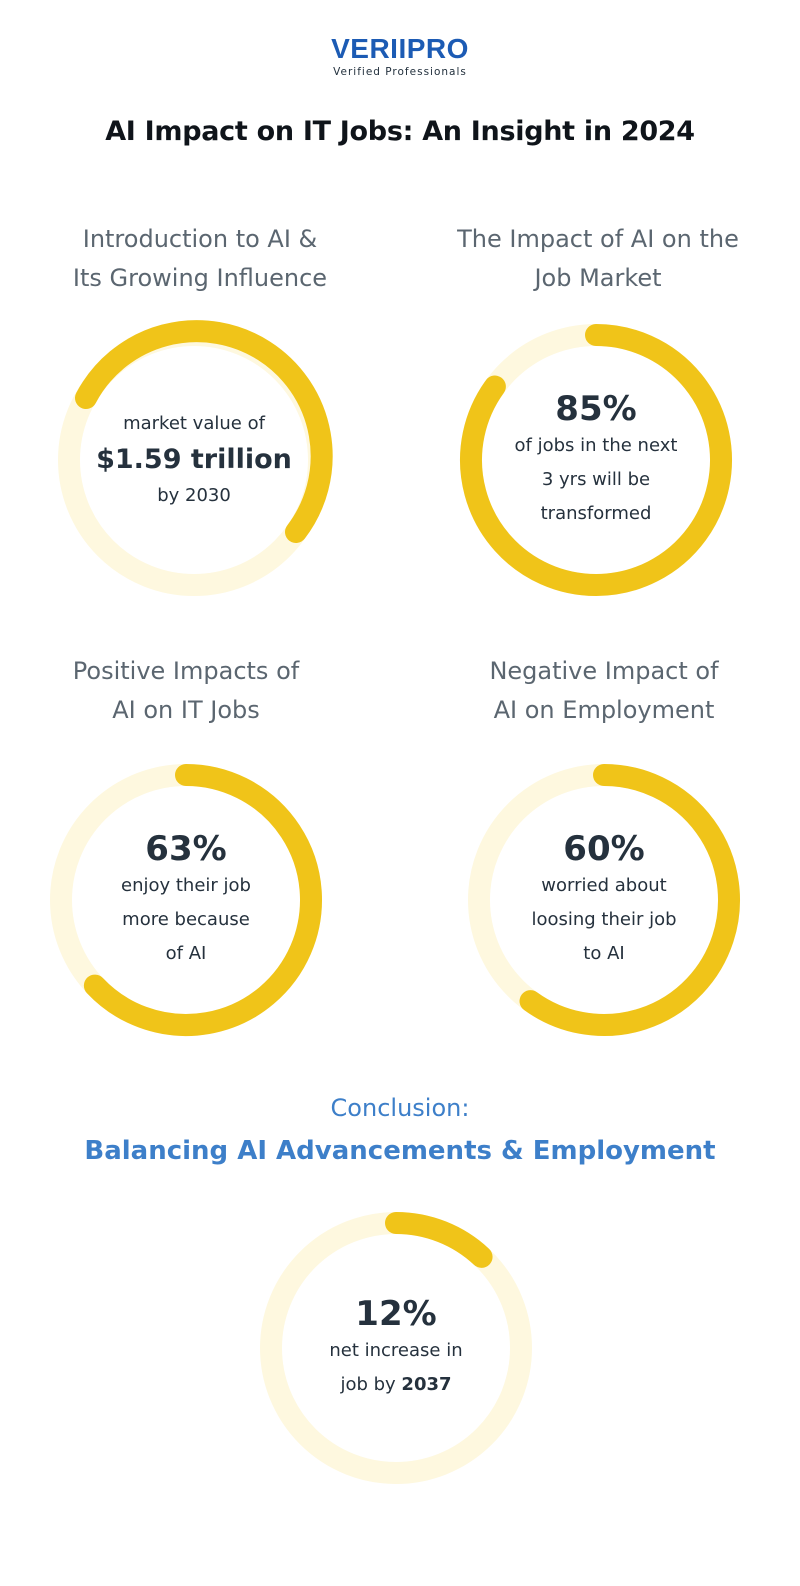  I want to click on conclusion-label: Conclusion:, so click(400, 1108).